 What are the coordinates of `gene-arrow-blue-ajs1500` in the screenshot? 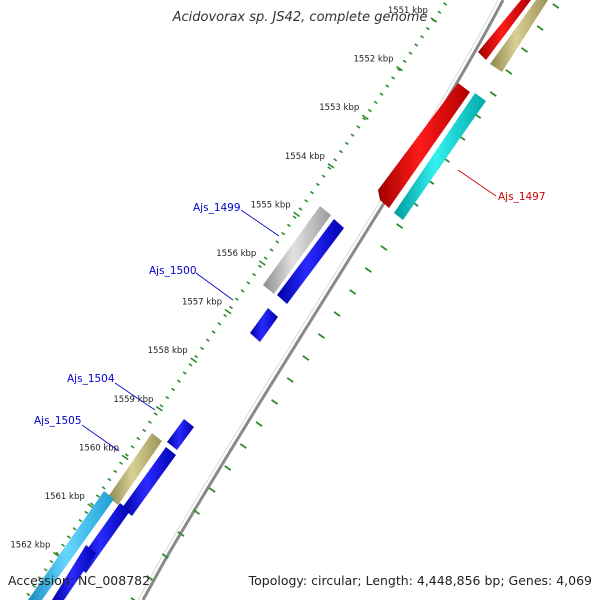 It's located at (264, 325).